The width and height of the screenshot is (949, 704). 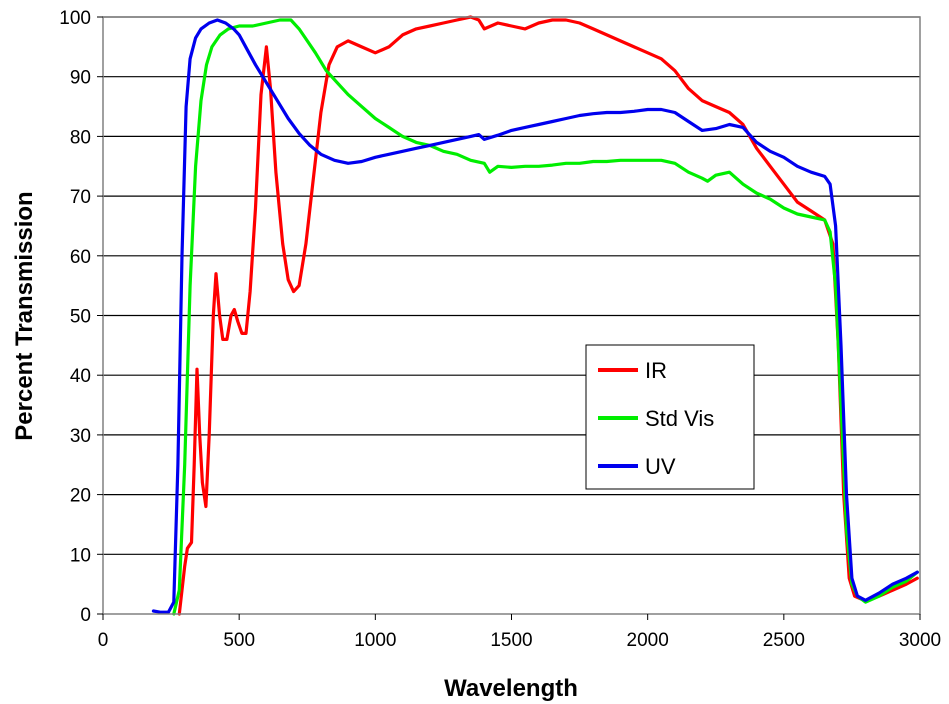 What do you see at coordinates (80, 78) in the screenshot?
I see `y-tick-label: 90` at bounding box center [80, 78].